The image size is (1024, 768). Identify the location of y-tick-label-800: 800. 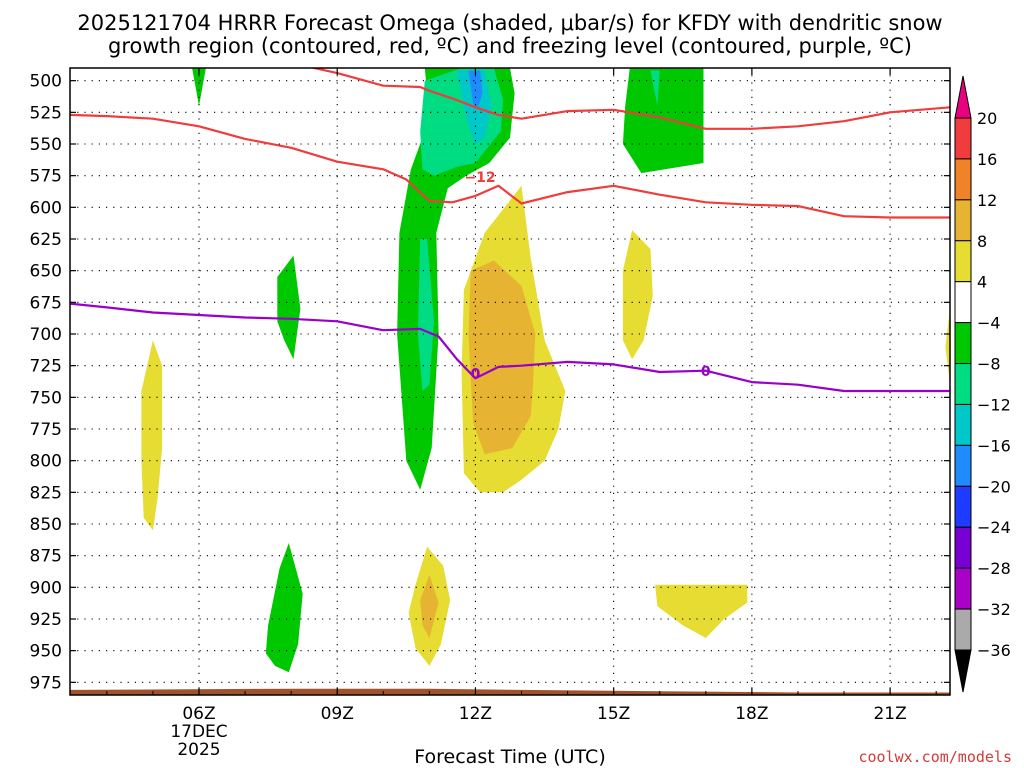
(46, 462).